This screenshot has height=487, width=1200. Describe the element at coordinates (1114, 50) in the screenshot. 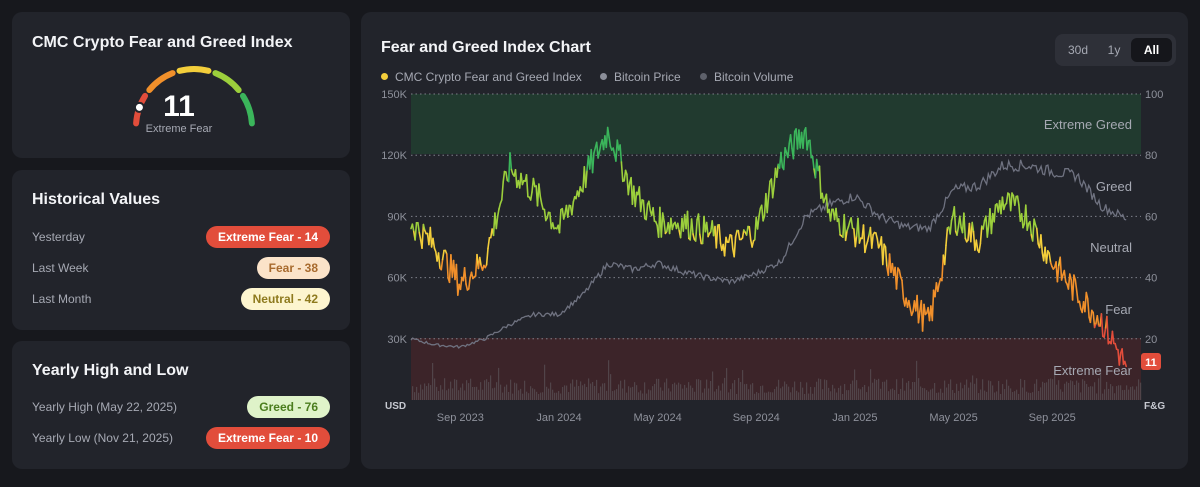

I see `tab-1y: 1y` at that location.